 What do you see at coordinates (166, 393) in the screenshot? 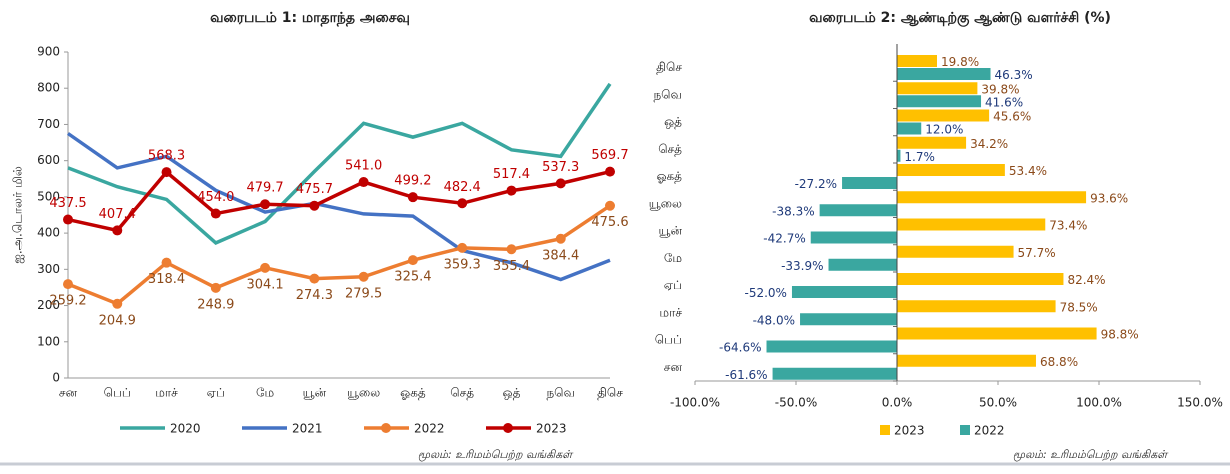
I see `x-tick-label: மாச்` at bounding box center [166, 393].